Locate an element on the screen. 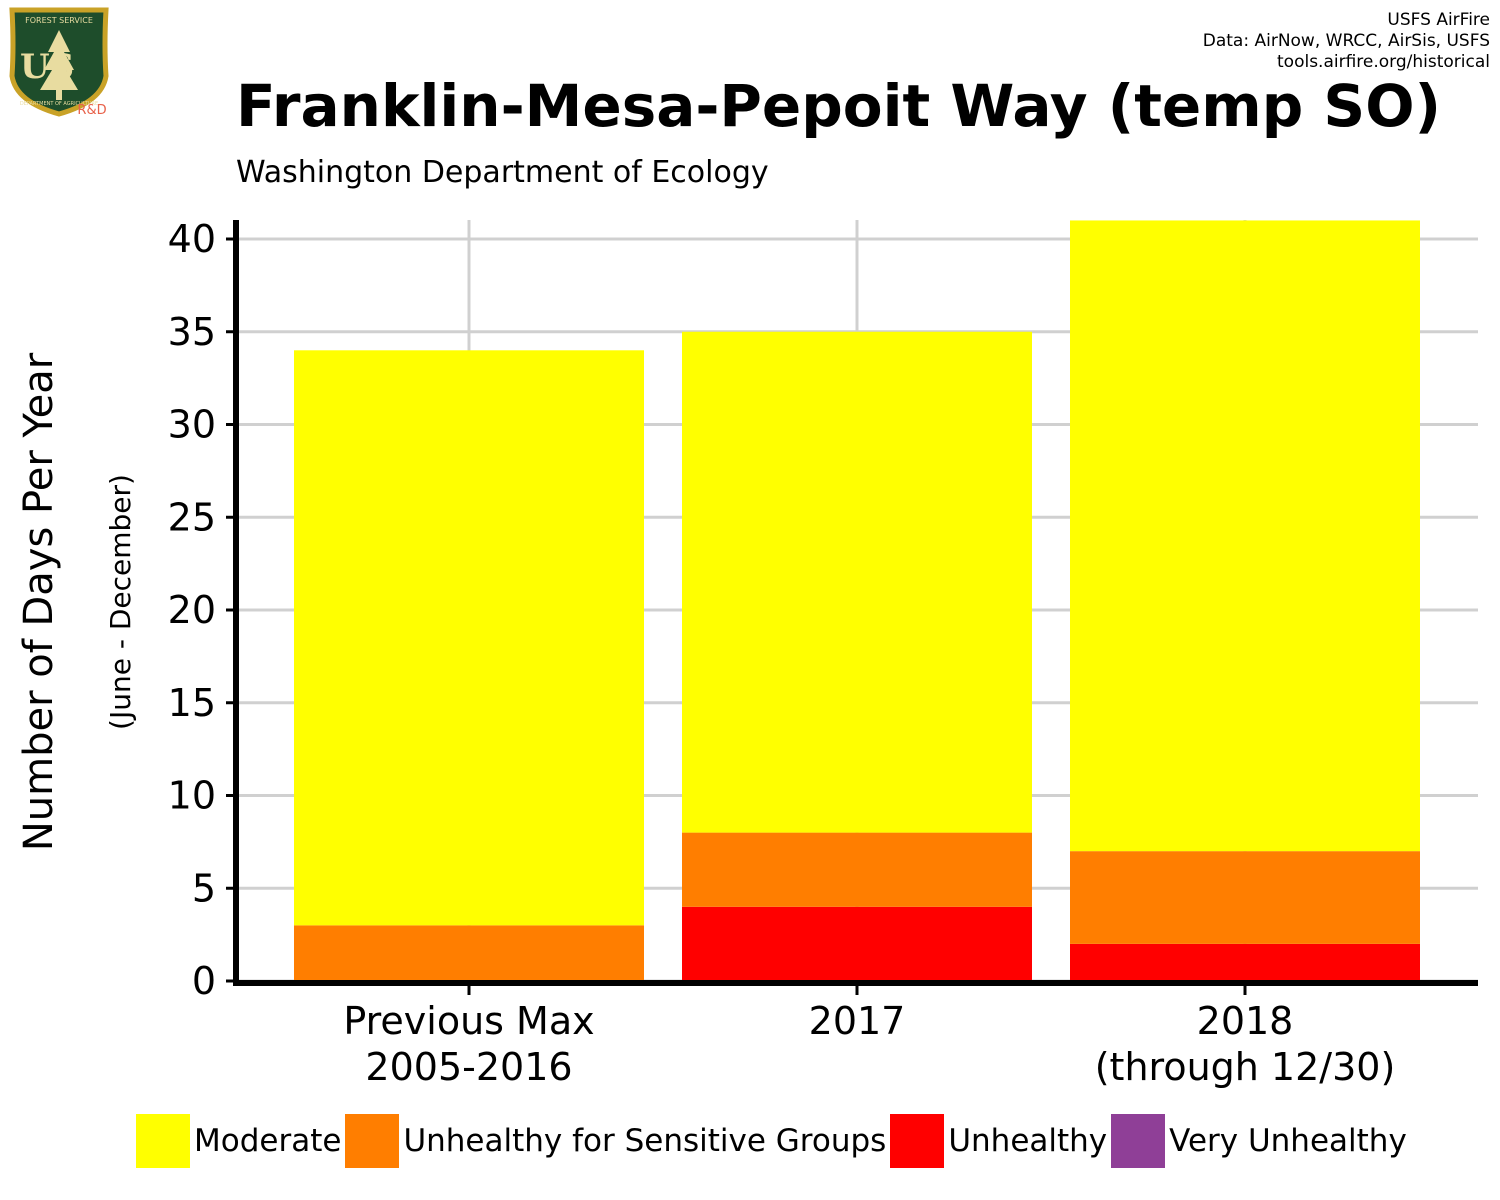 Image resolution: width=1500 pixels, height=1200 pixels. x-tick-label: 2017 is located at coordinates (857, 1021).